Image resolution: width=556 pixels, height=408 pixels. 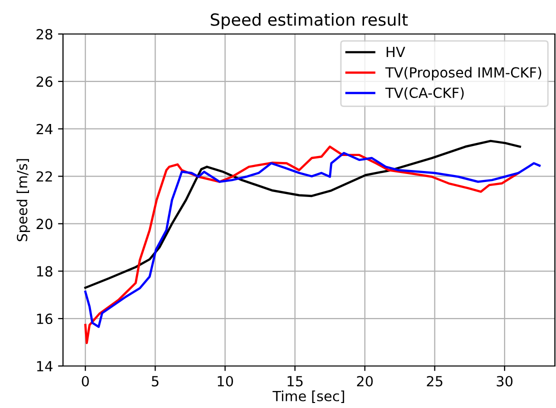 What do you see at coordinates (23, 200) in the screenshot?
I see `y-axis-title: Speed [m/s]` at bounding box center [23, 200].